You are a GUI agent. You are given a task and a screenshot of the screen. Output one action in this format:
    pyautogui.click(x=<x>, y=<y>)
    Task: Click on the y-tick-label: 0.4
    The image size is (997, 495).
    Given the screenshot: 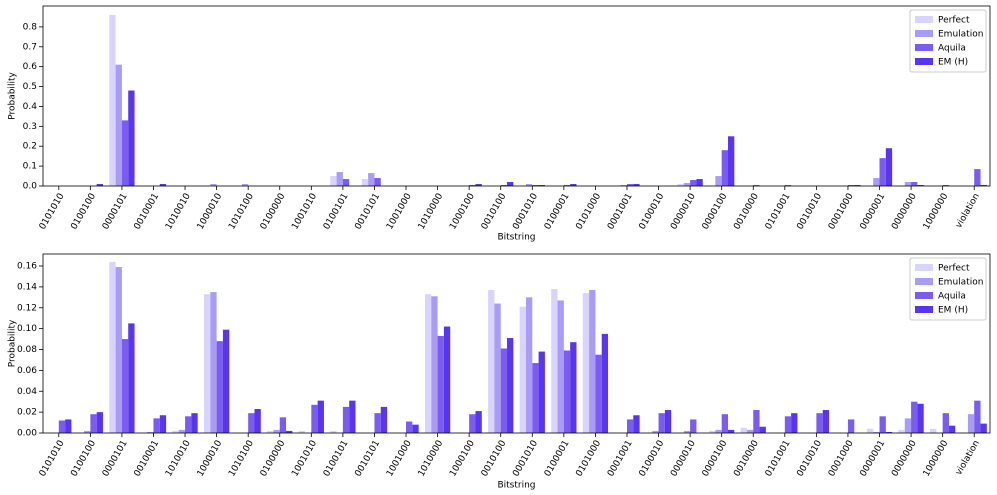 What is the action you would take?
    pyautogui.click(x=30, y=107)
    